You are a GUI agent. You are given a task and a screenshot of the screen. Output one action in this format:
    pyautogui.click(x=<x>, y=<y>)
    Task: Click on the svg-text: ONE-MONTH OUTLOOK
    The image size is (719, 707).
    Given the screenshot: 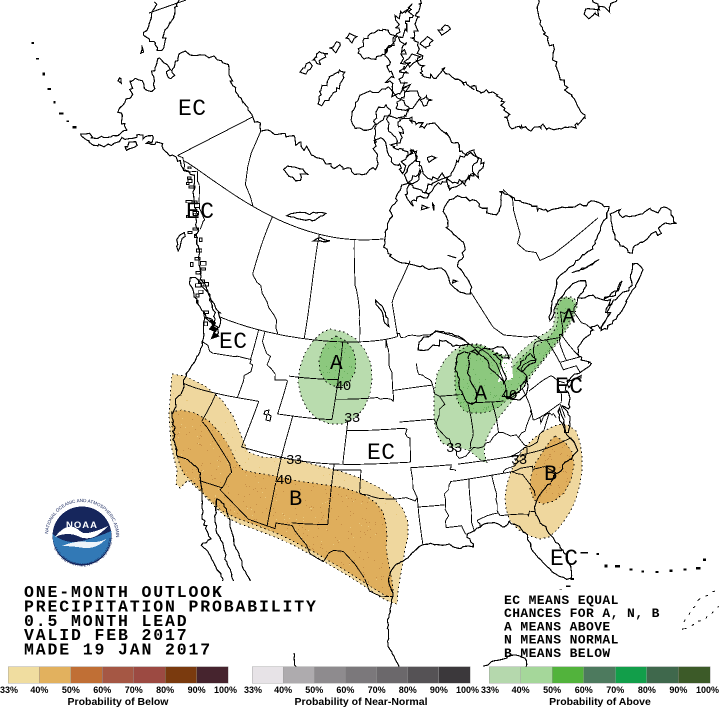 What is the action you would take?
    pyautogui.click(x=124, y=592)
    